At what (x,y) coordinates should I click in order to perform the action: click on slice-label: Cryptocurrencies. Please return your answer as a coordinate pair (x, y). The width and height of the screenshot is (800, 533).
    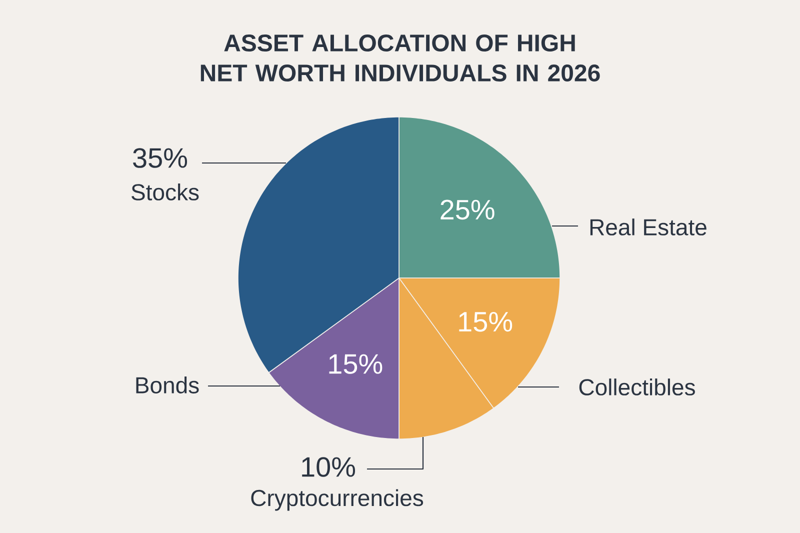
    Looking at the image, I should click on (337, 500).